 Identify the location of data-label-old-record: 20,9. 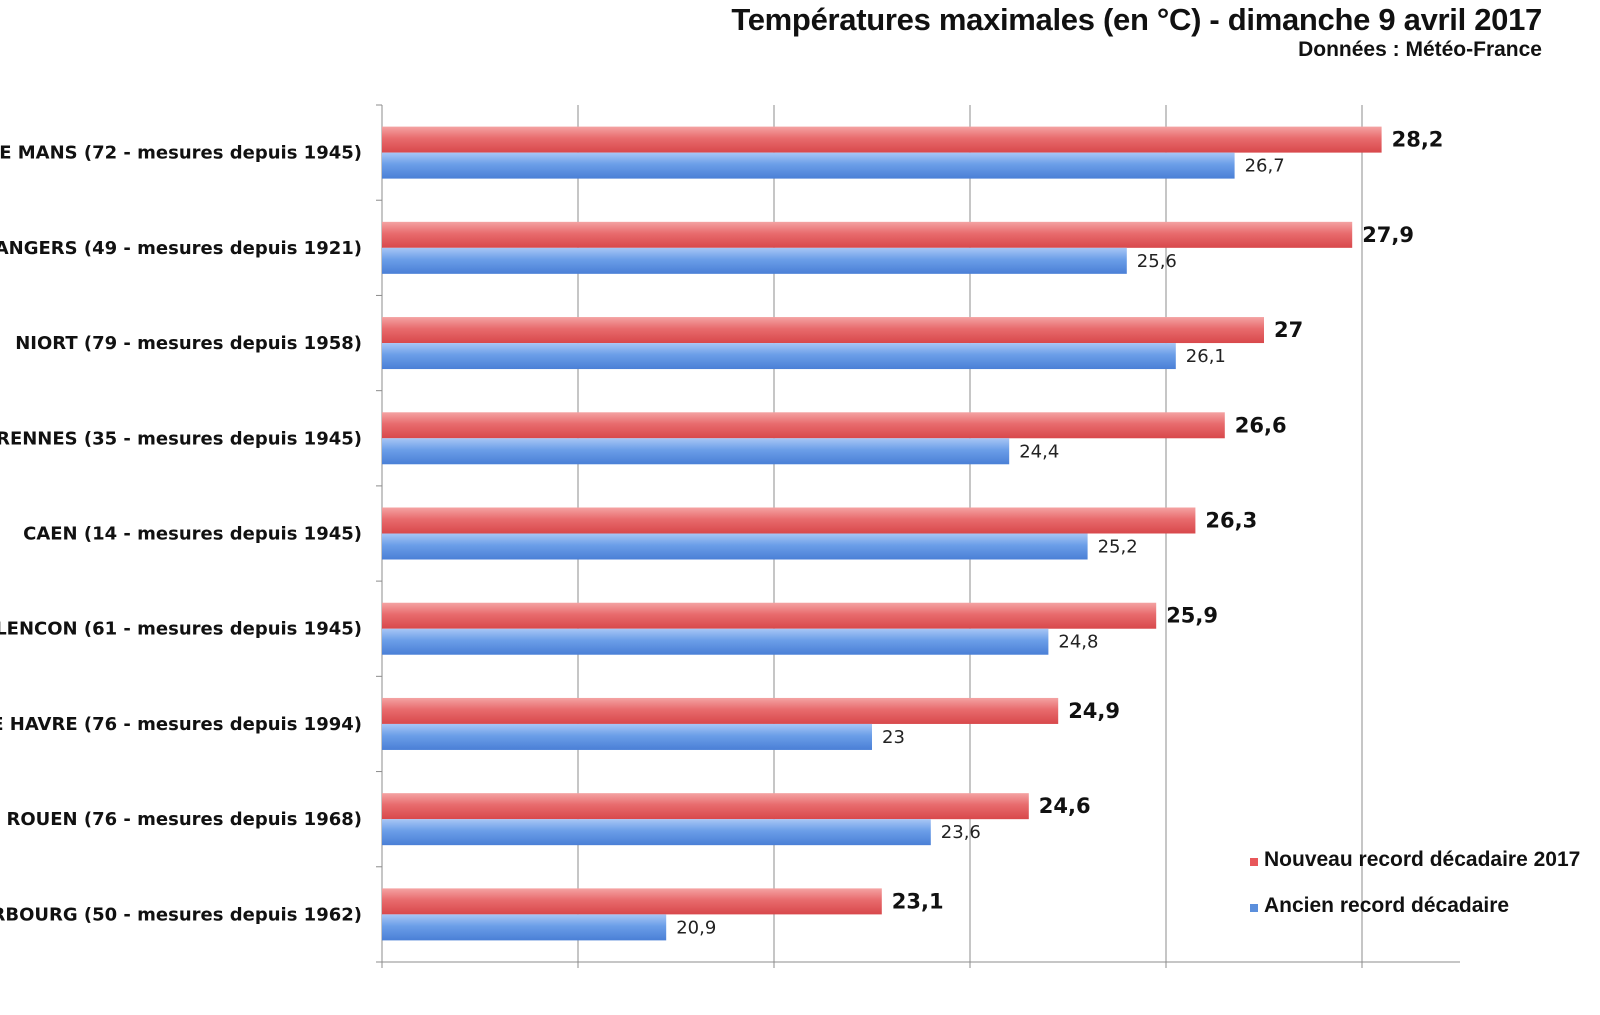
(696, 927).